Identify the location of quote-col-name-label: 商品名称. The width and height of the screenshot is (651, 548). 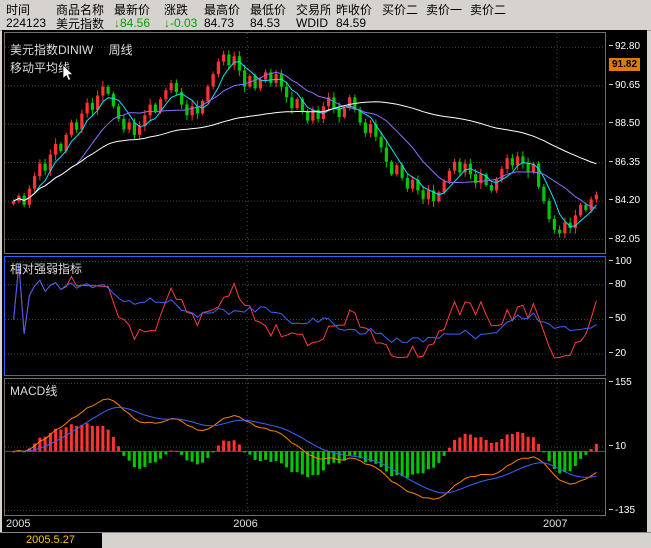
(80, 9).